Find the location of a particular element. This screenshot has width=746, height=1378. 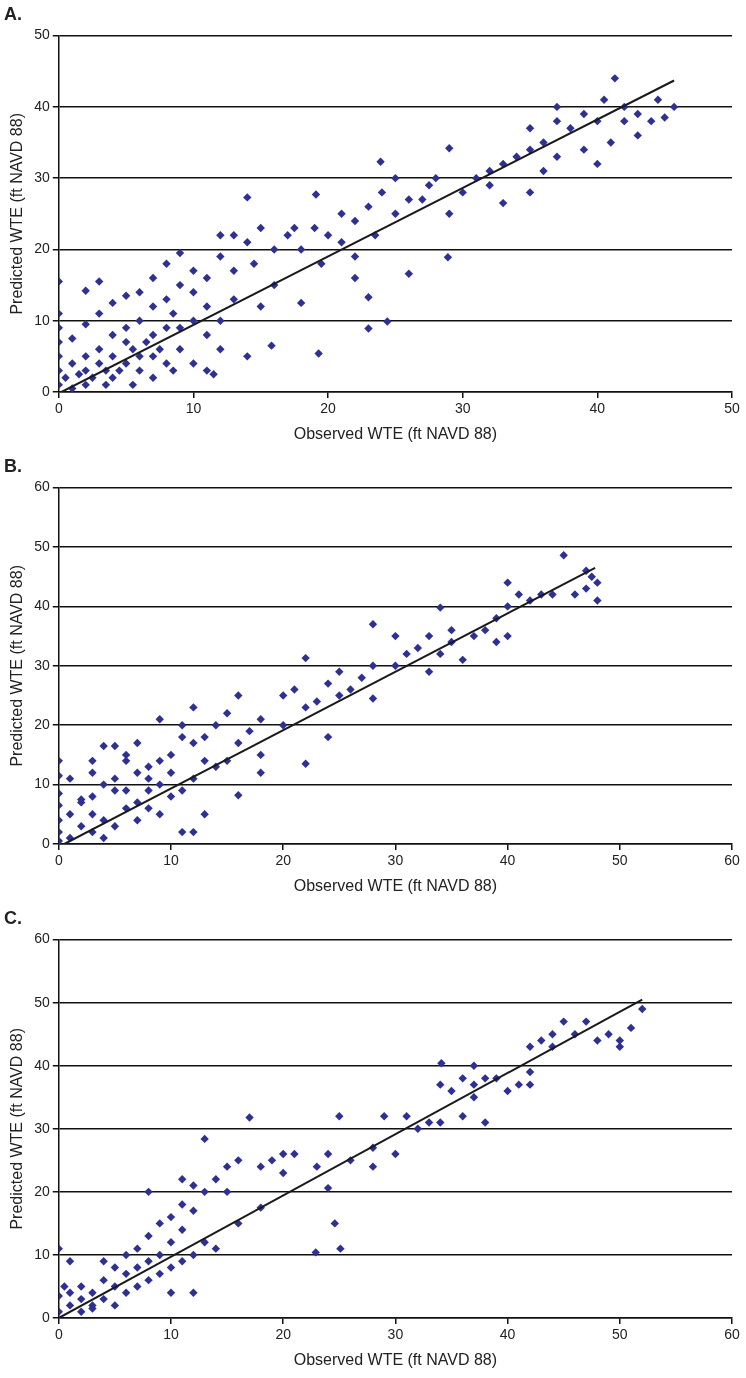

chart-title: C. is located at coordinates (13, 917).